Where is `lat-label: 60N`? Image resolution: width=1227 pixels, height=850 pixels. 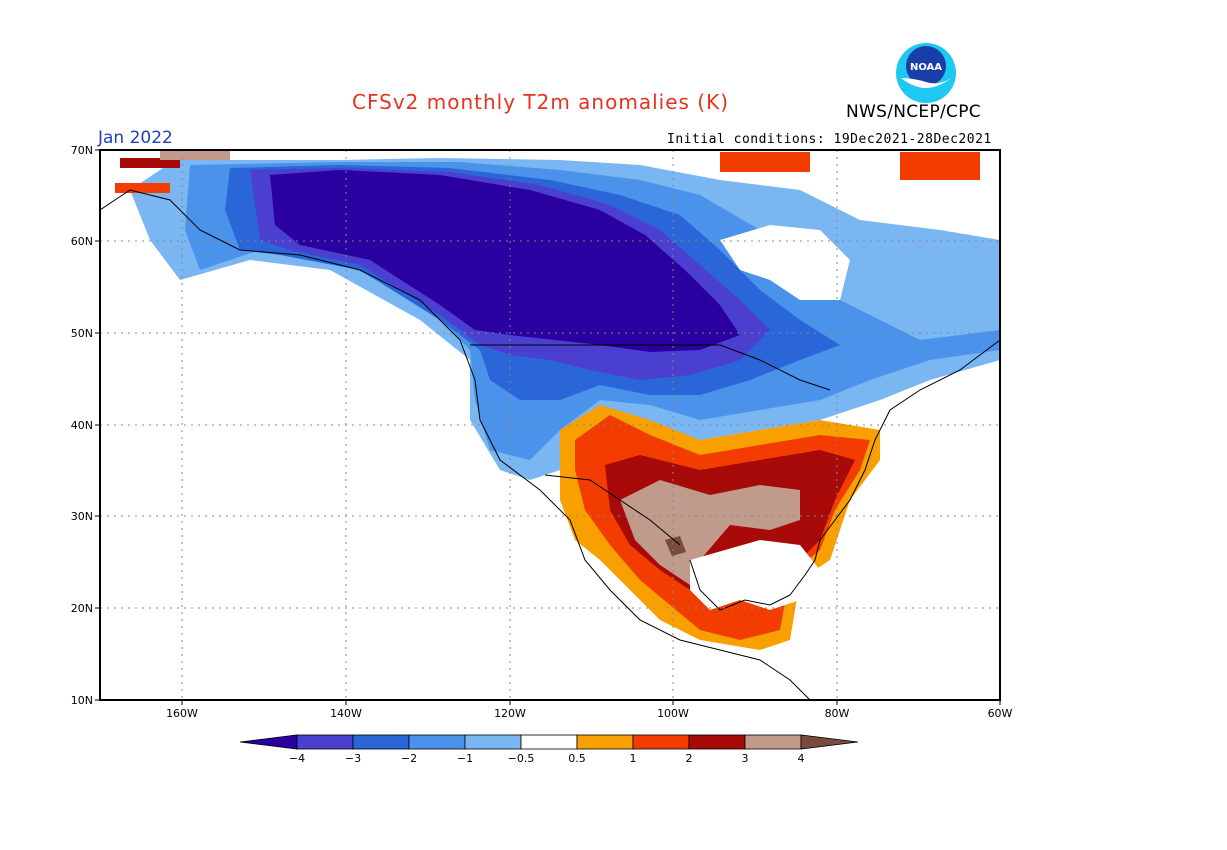
lat-label: 60N is located at coordinates (82, 241).